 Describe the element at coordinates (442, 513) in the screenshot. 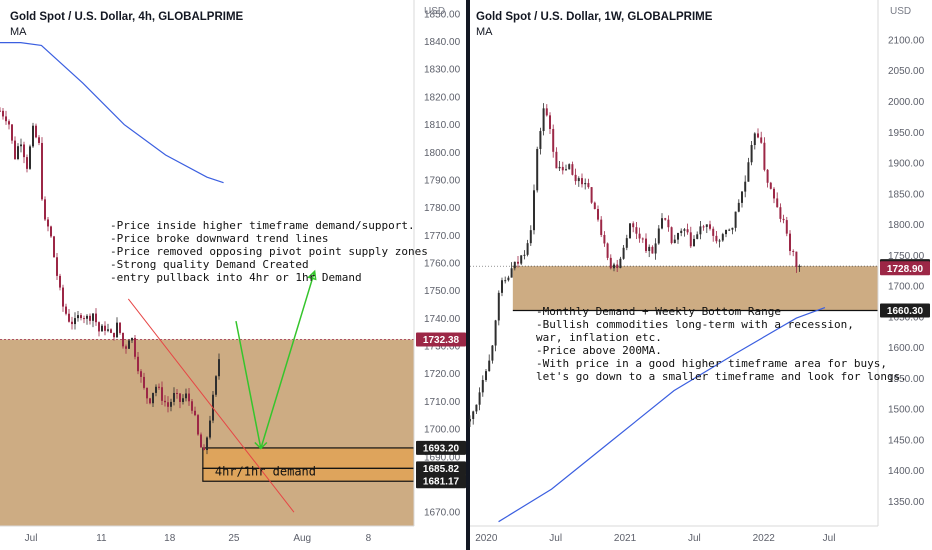

I see `price-tick-label: 1670.00` at that location.